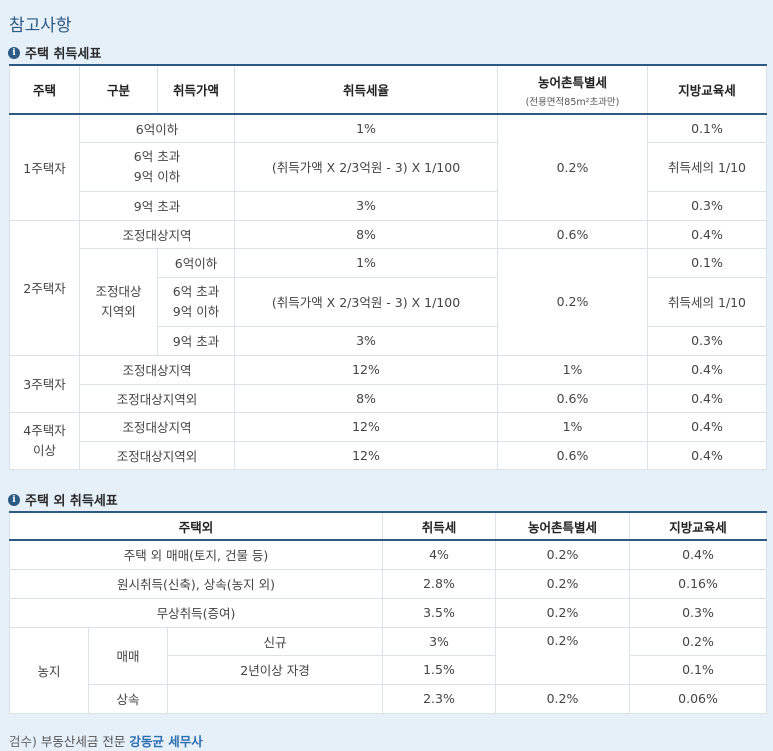  Describe the element at coordinates (572, 167) in the screenshot. I see `one-rural: 0.2%` at that location.